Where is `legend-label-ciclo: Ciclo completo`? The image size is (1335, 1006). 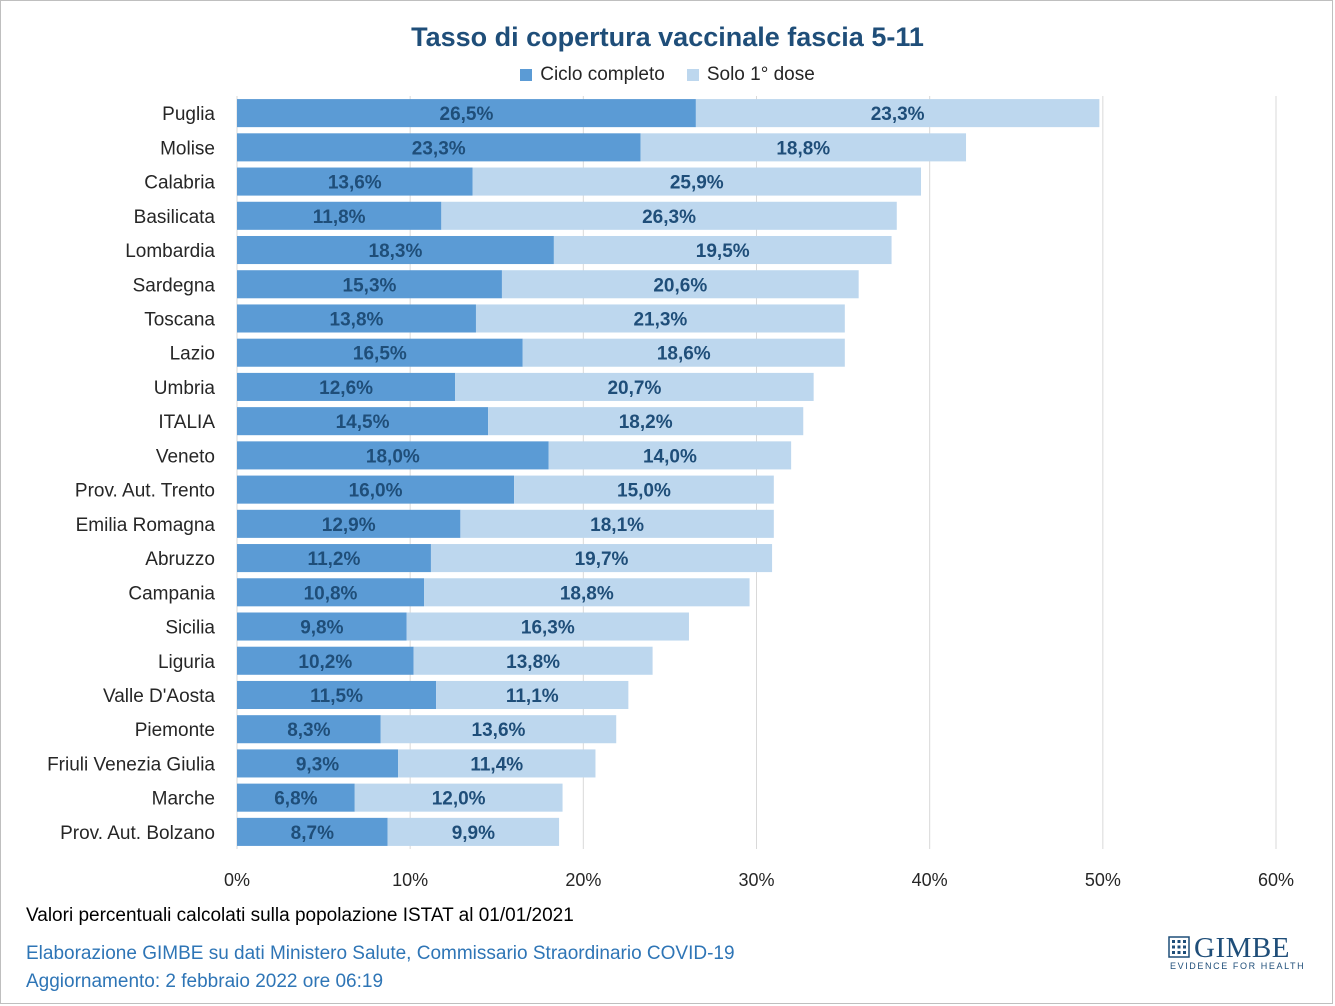 legend-label-ciclo: Ciclo completo is located at coordinates (602, 74).